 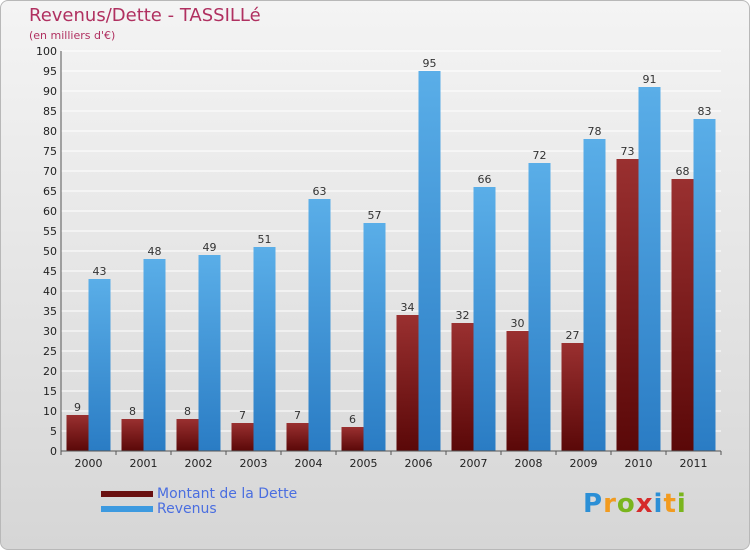 I want to click on x-tick-label: 2003, so click(x=254, y=463).